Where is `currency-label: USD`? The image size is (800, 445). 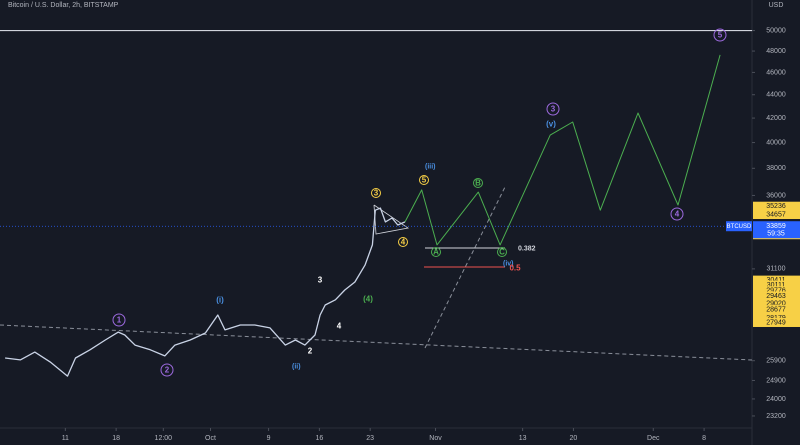
currency-label: USD is located at coordinates (776, 5).